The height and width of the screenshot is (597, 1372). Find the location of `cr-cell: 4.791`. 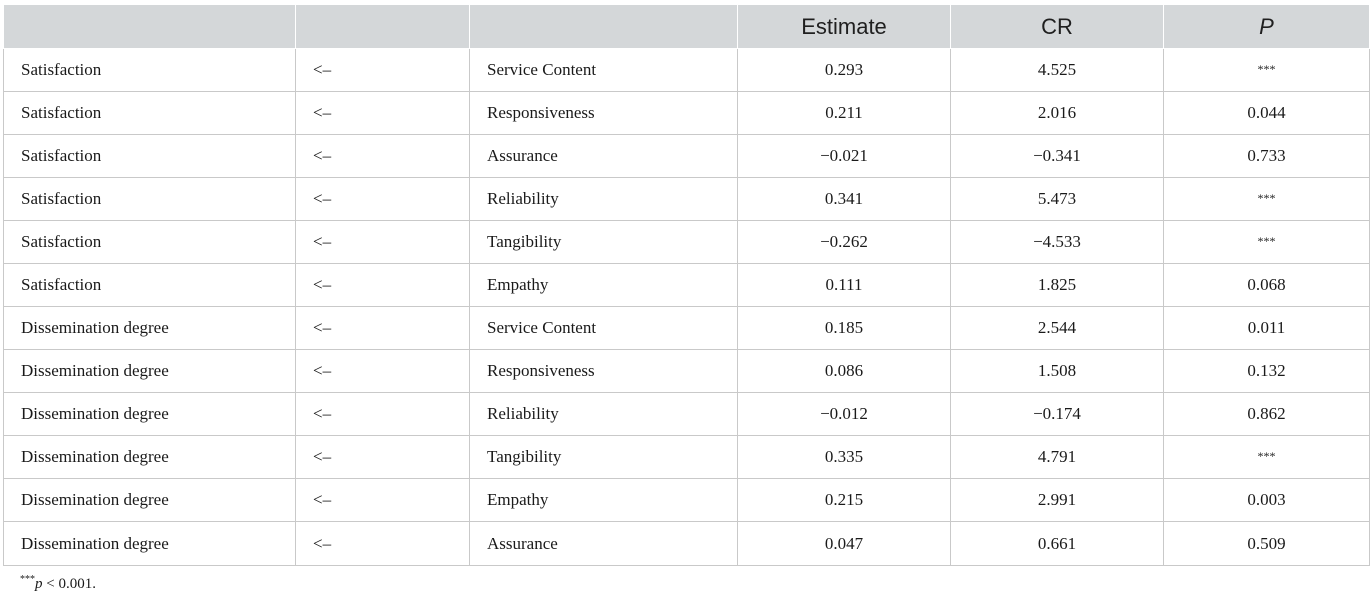

cr-cell: 4.791 is located at coordinates (1057, 457).